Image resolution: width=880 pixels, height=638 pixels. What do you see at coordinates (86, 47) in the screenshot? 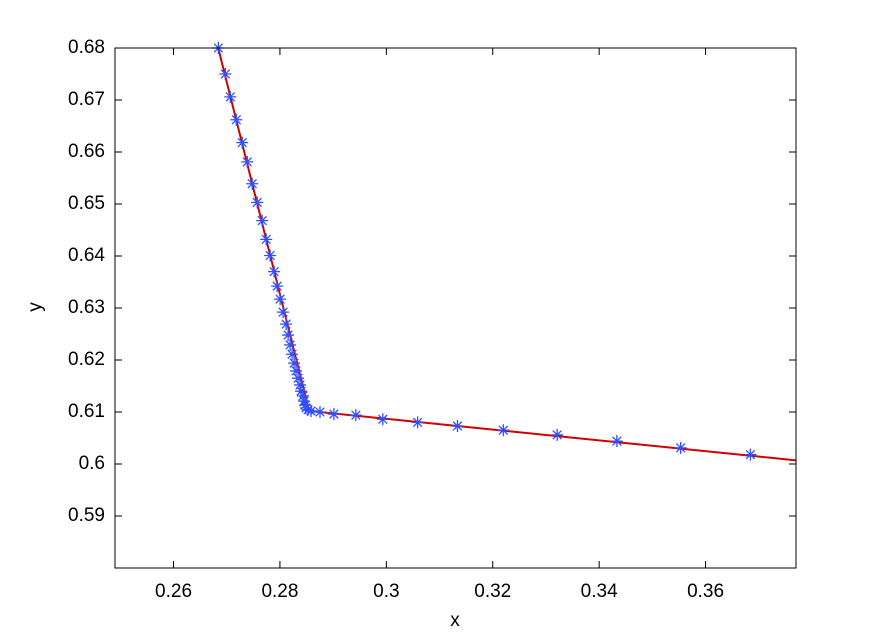
I see `y-tick-label: 0.68` at bounding box center [86, 47].